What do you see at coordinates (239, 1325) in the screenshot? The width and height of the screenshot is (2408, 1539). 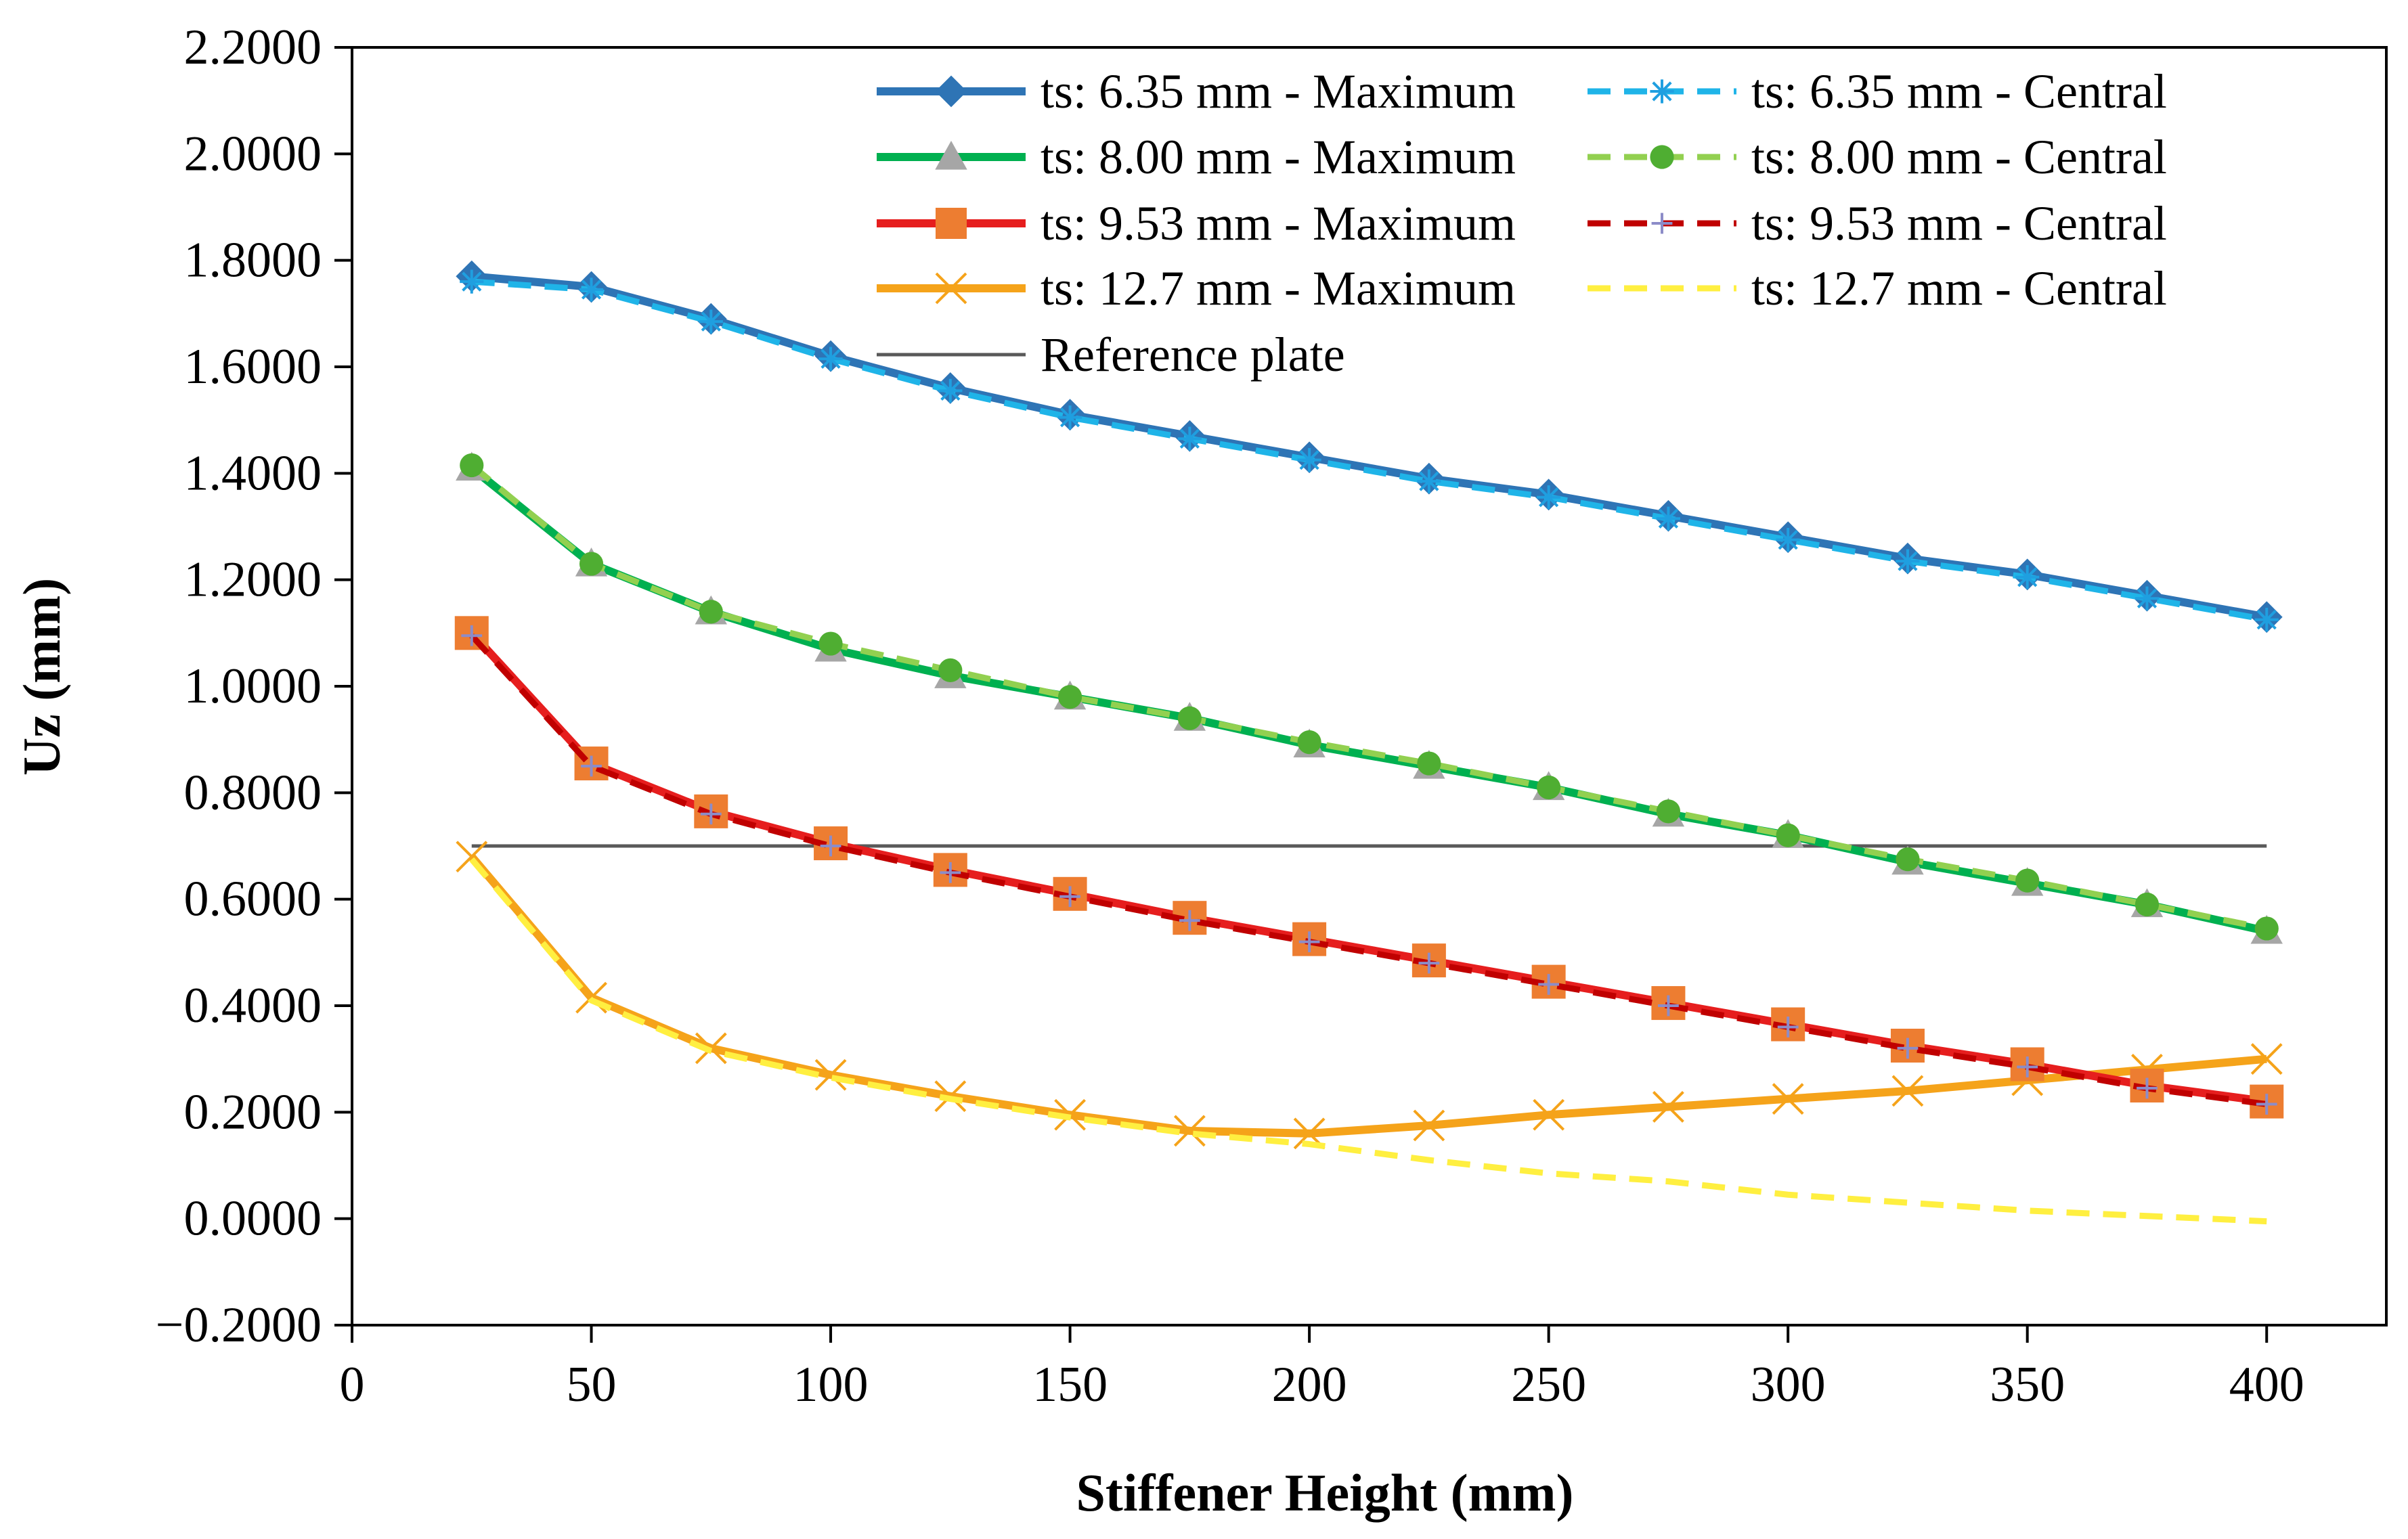 I see `y-tick-label: −0.2000` at bounding box center [239, 1325].